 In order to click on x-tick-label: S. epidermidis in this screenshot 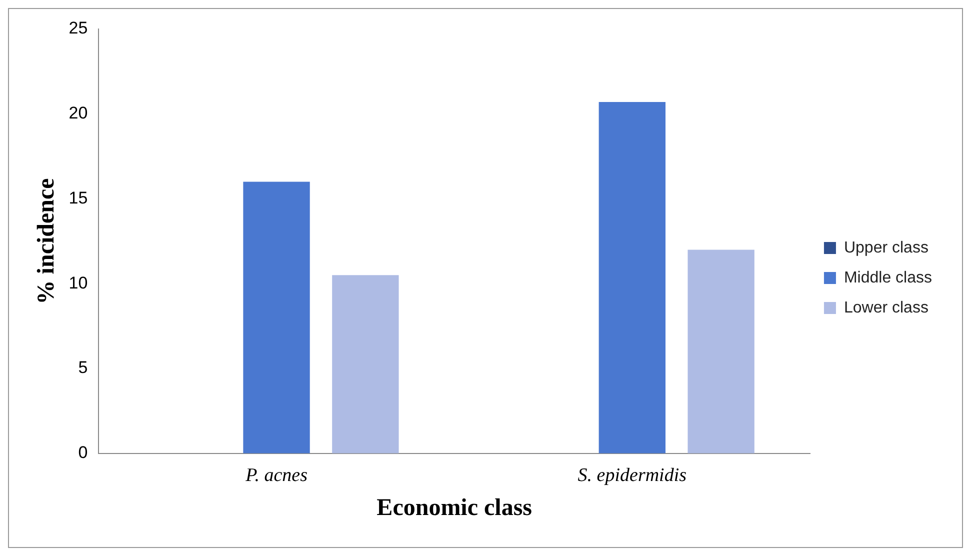, I will do `click(632, 475)`.